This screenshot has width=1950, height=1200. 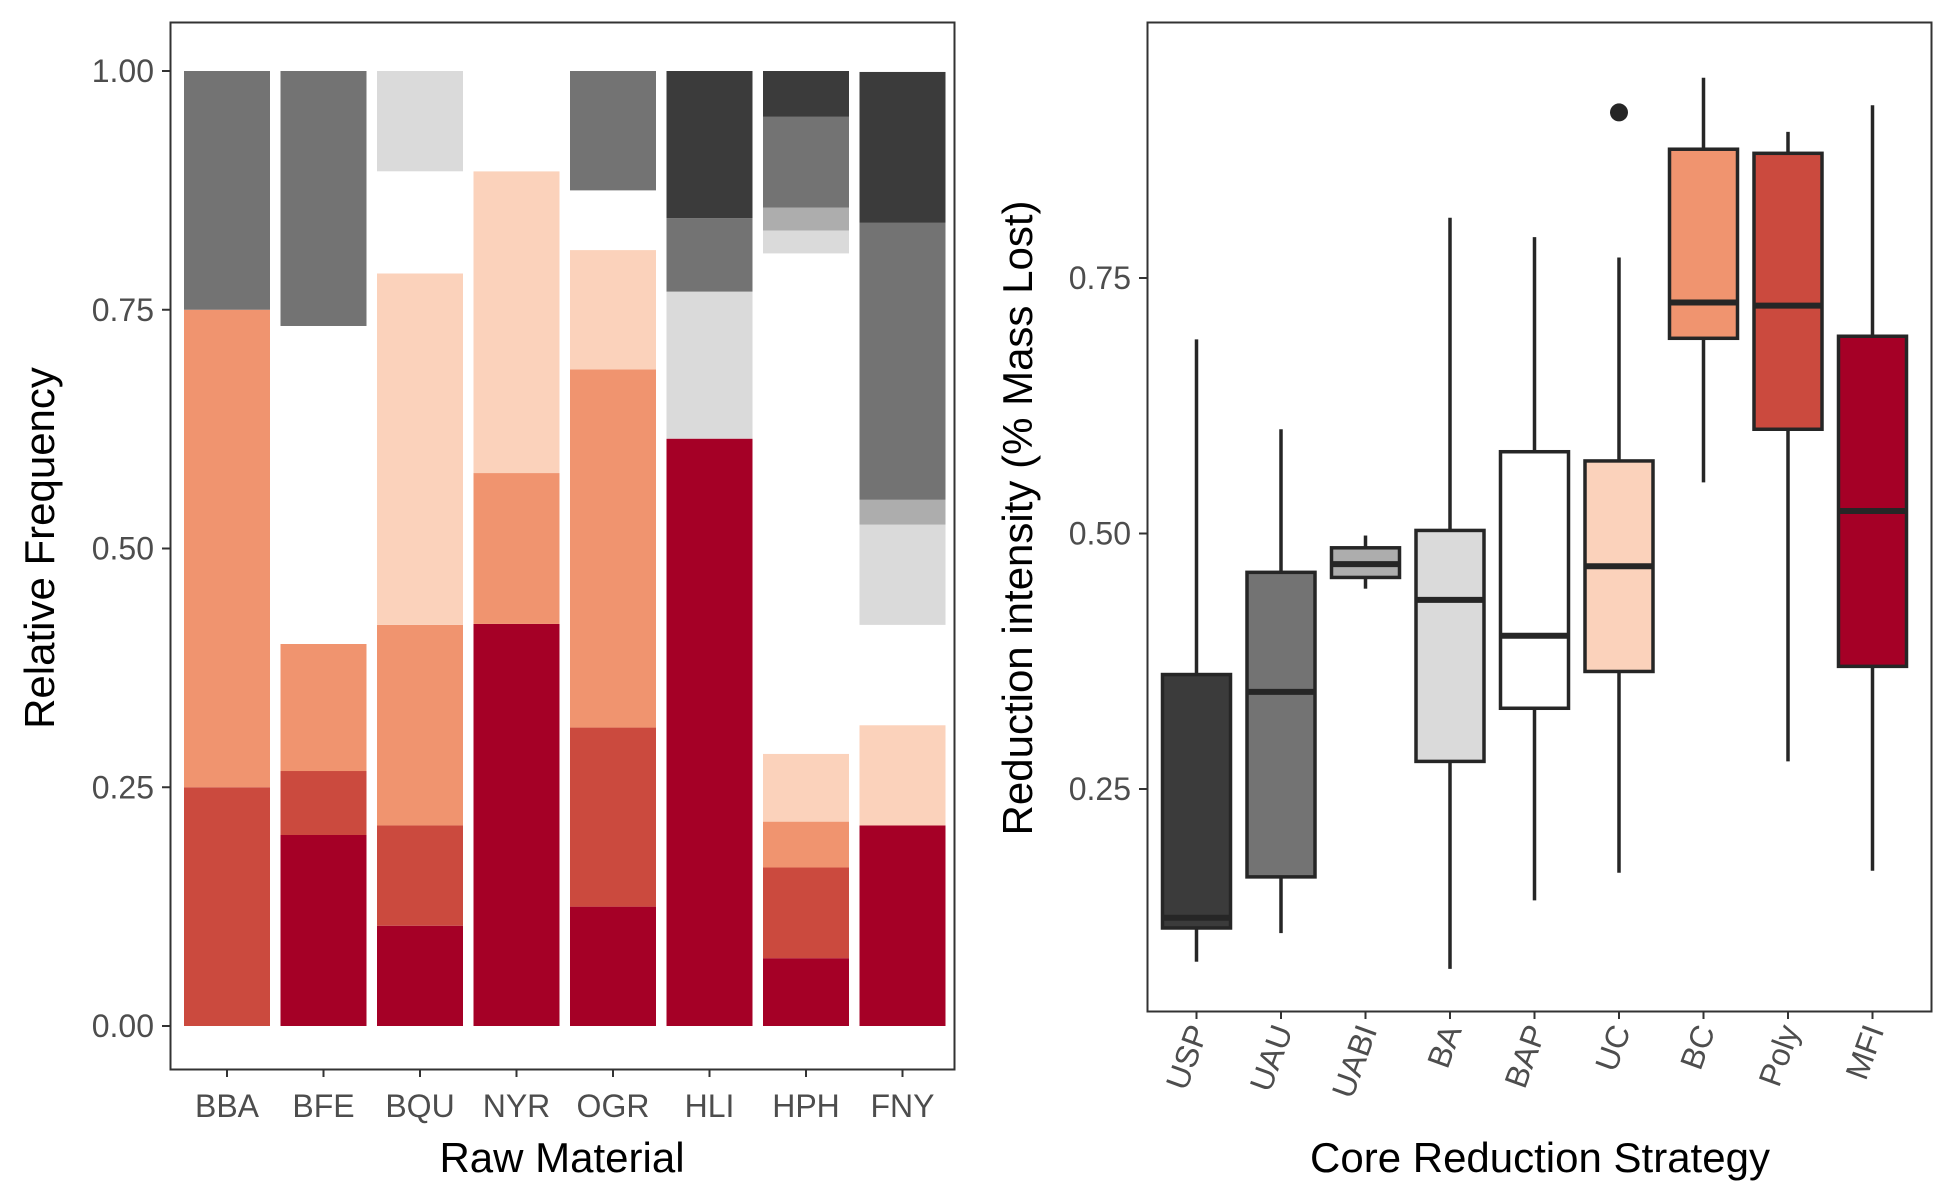 I want to click on right-y-tick-label: 0.75, so click(x=1100, y=278).